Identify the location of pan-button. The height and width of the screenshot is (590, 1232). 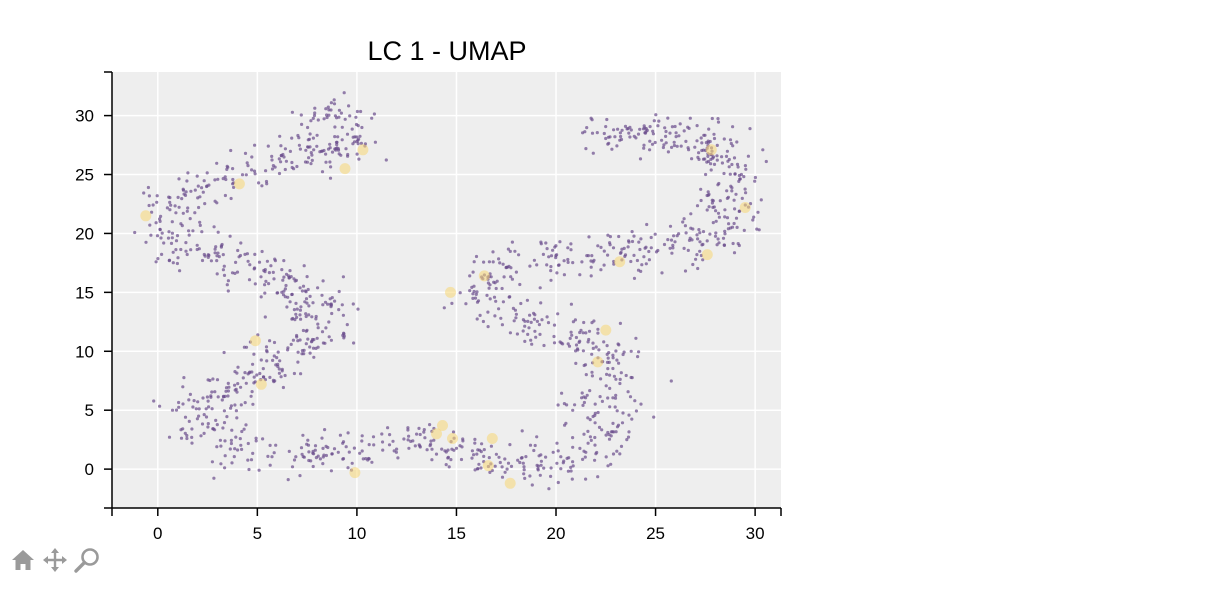
(55, 560).